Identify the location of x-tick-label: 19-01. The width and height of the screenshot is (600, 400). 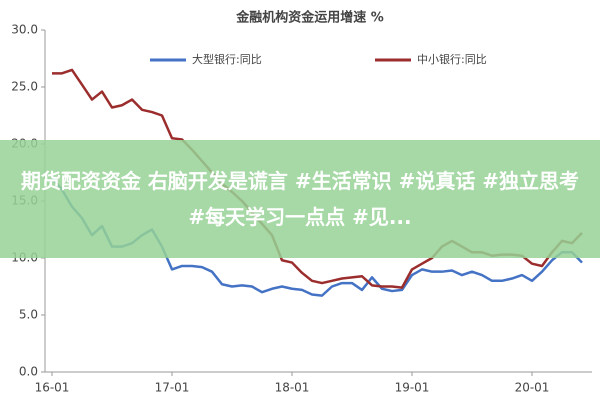
(412, 388).